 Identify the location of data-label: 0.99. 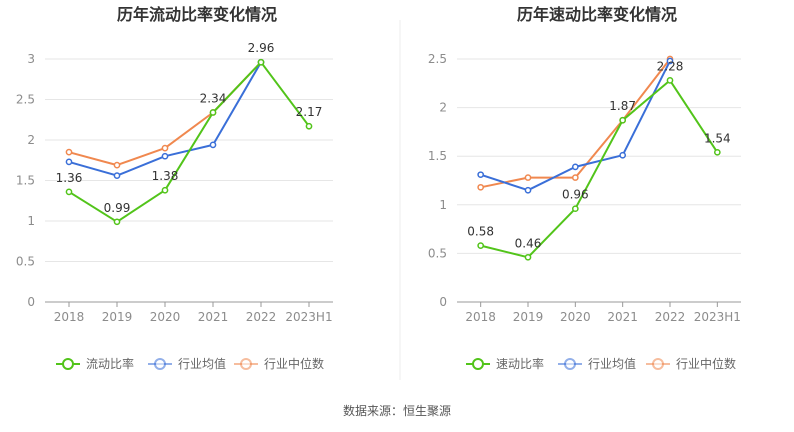
(117, 208).